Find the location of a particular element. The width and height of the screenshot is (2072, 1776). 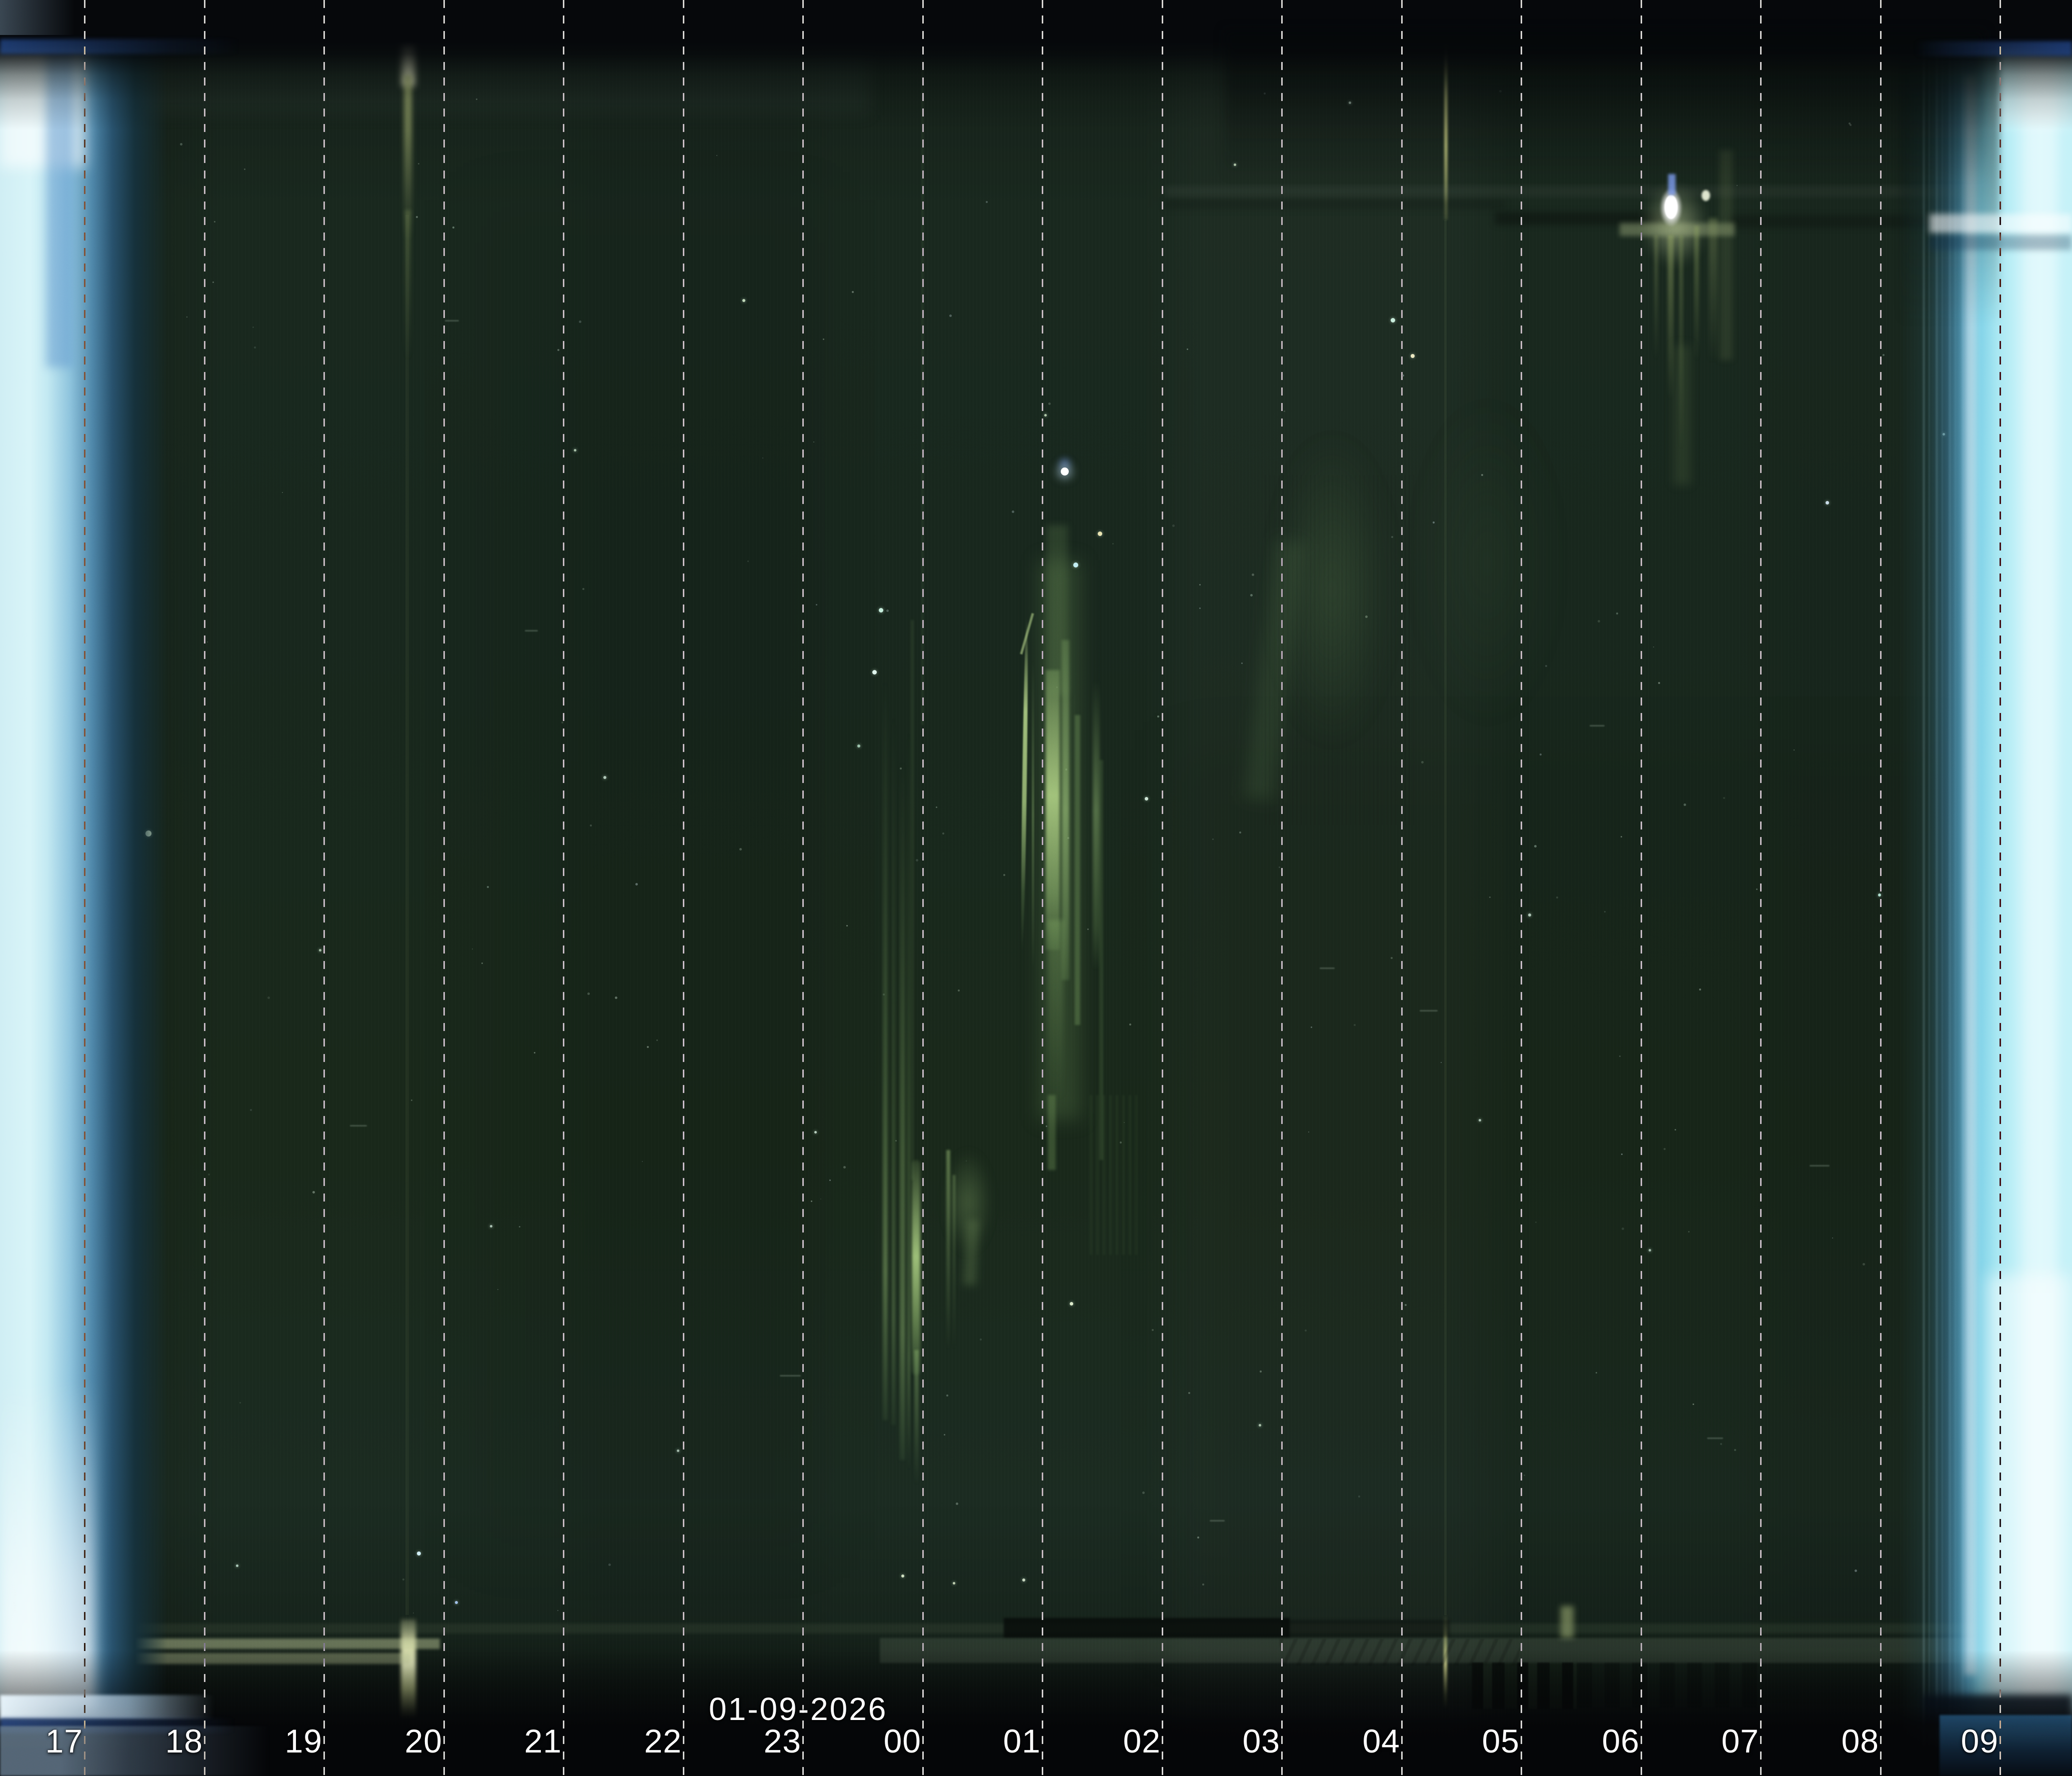

hour-tick-label-08: 08 is located at coordinates (1860, 1741).